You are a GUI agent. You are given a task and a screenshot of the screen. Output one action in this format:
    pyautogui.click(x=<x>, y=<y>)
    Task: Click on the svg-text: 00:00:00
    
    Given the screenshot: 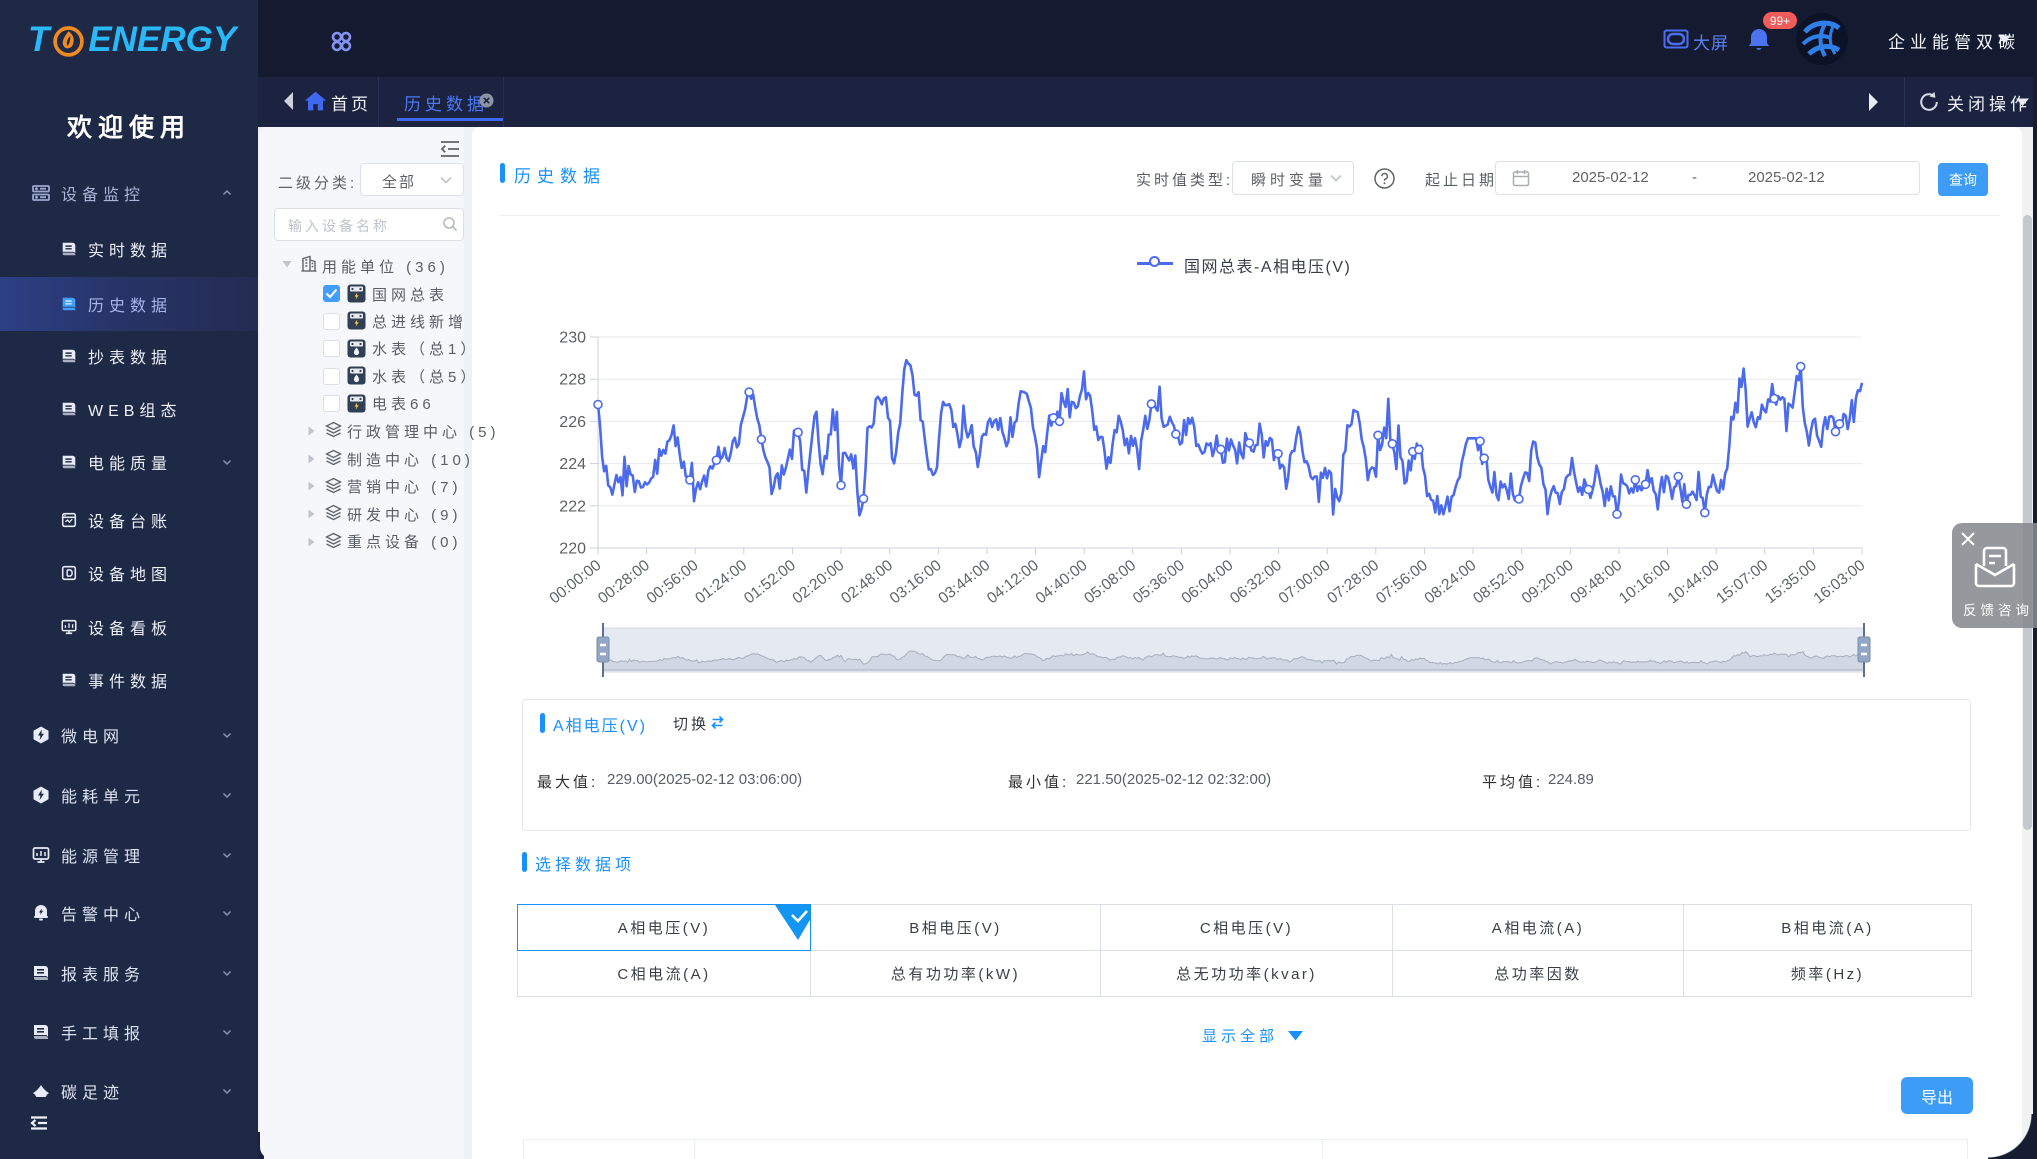 What is the action you would take?
    pyautogui.click(x=575, y=582)
    